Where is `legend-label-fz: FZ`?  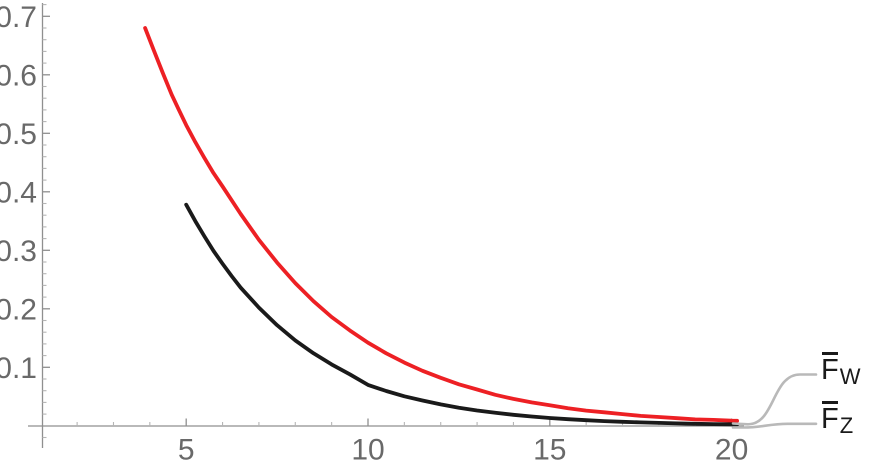 legend-label-fz: FZ is located at coordinates (837, 419).